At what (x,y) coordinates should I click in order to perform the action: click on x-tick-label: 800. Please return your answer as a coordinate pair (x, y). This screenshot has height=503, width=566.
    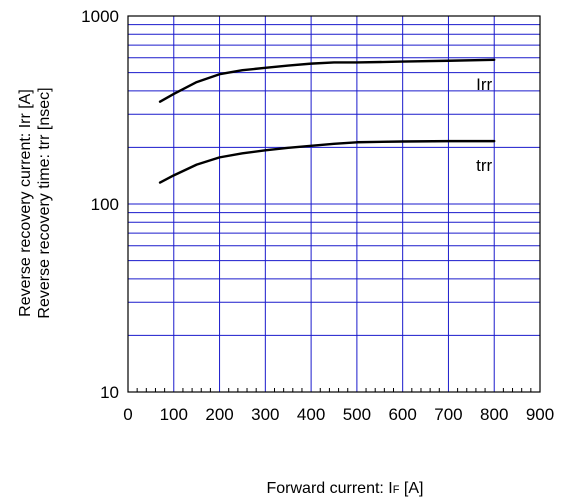
    Looking at the image, I should click on (494, 414).